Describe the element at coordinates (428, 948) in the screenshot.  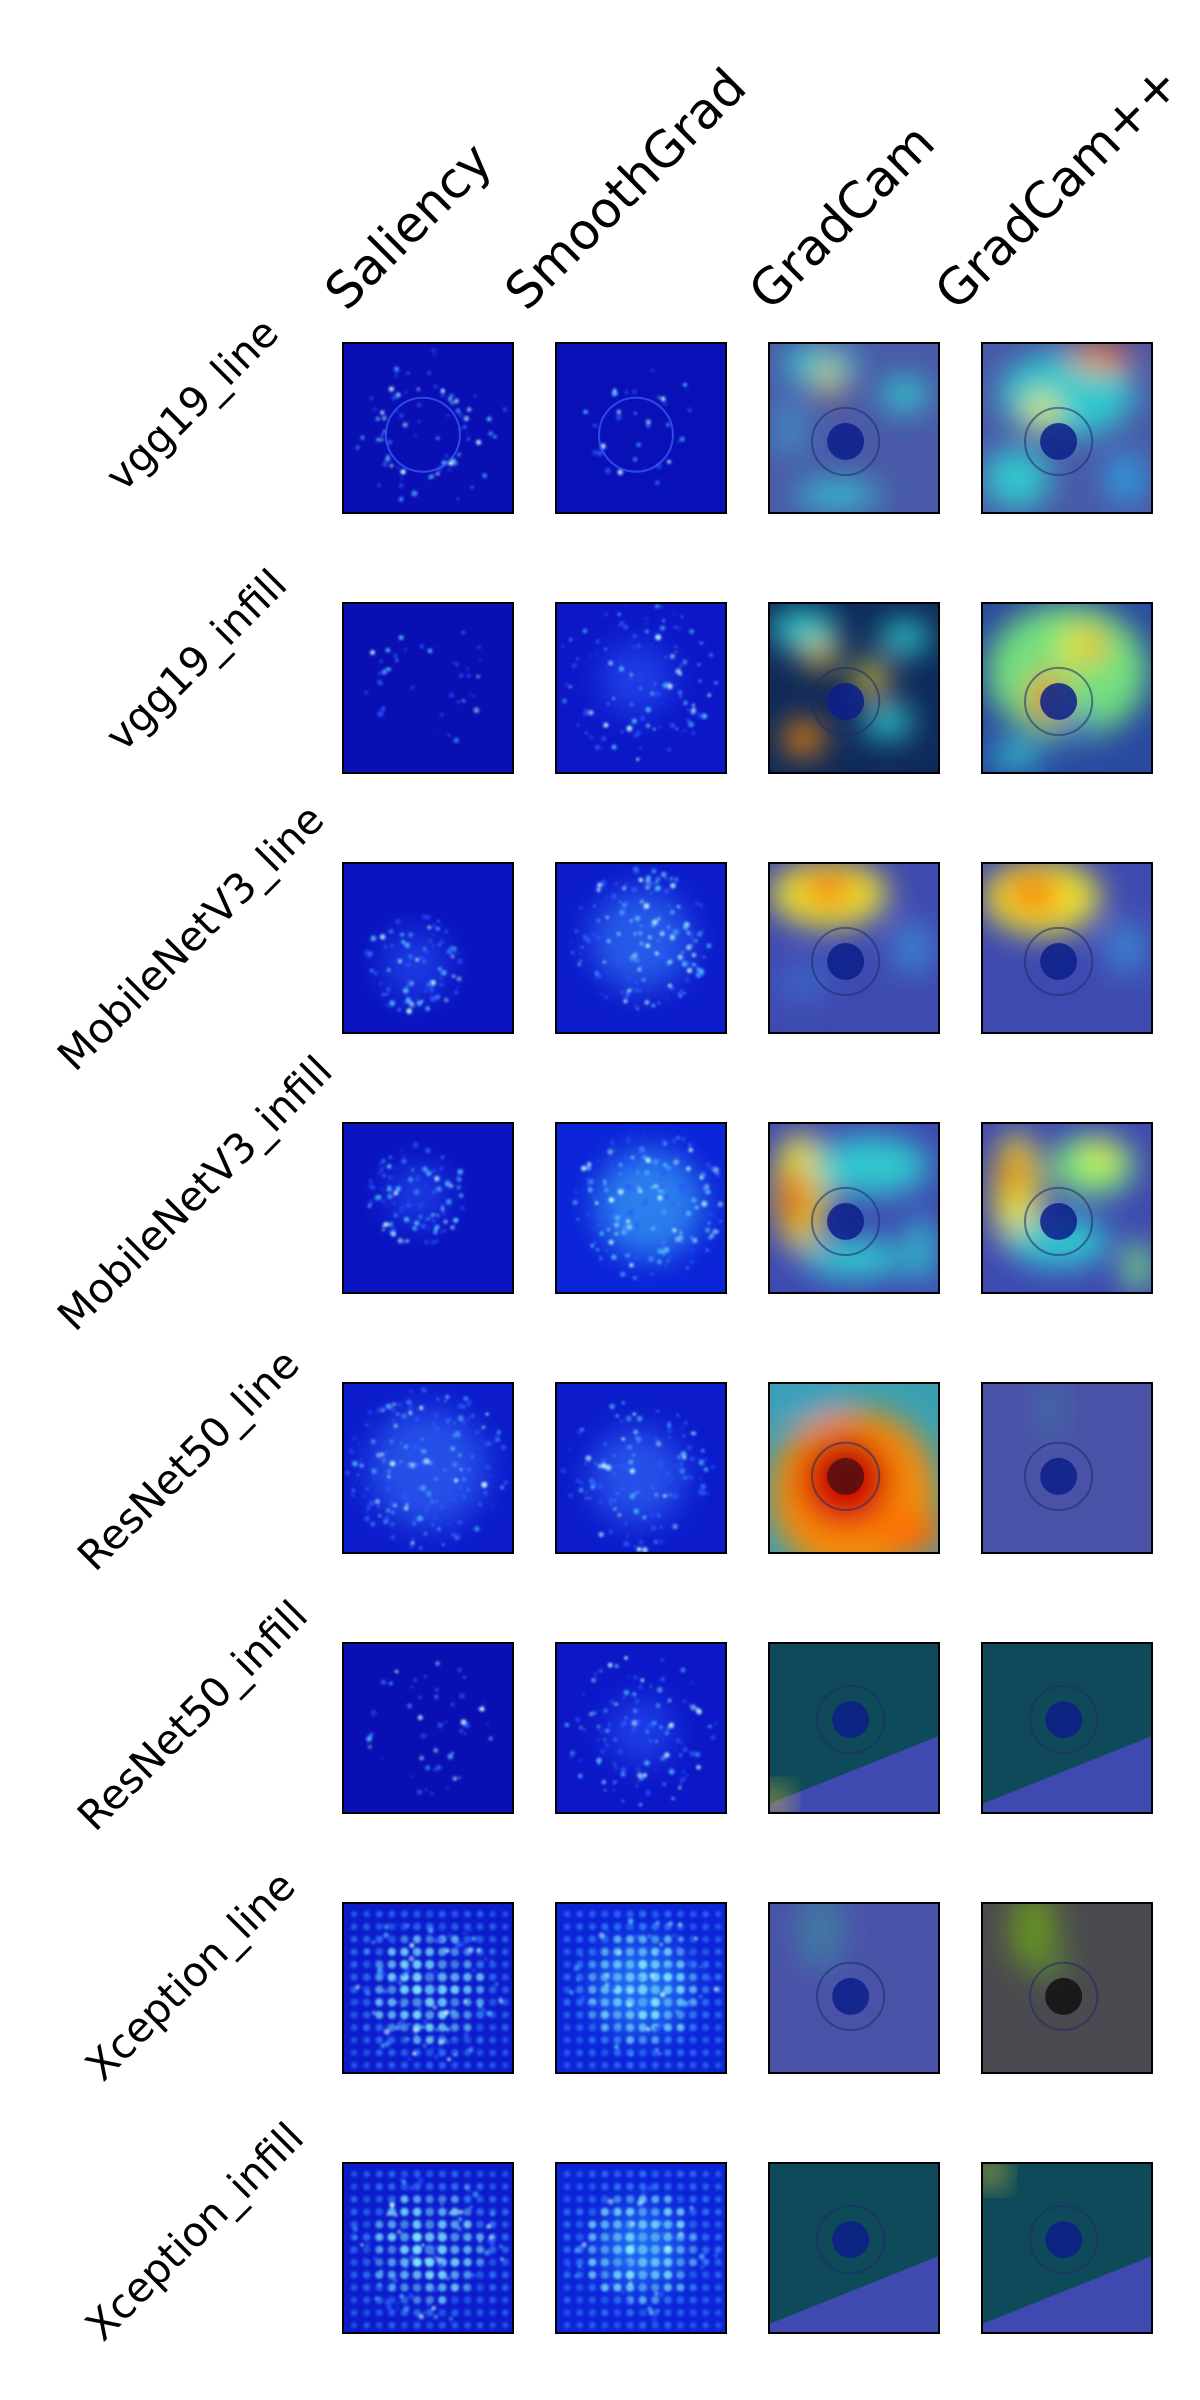
I see `heatmap-mobilenetv3-line-saliency` at that location.